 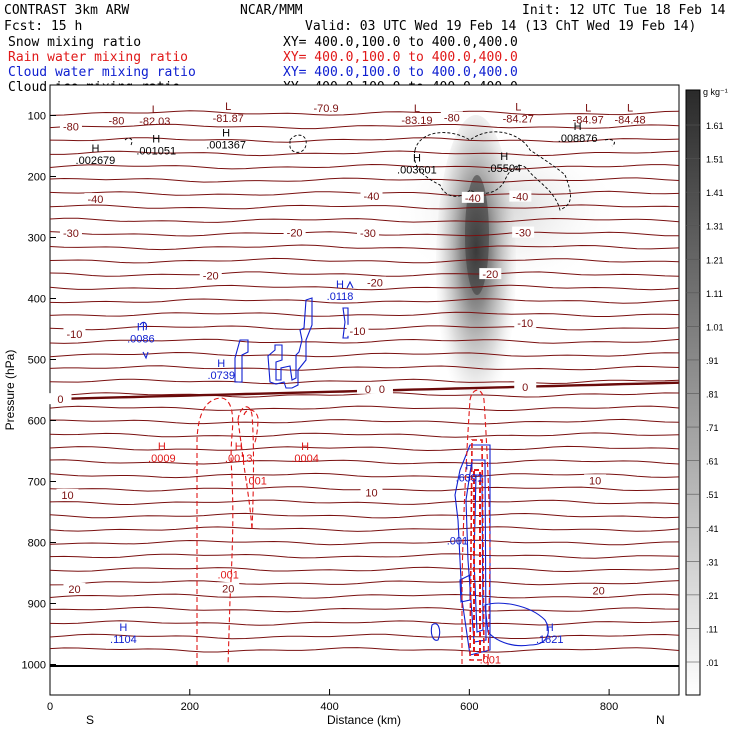 What do you see at coordinates (588, 120) in the screenshot?
I see `extremum-value: -84.97` at bounding box center [588, 120].